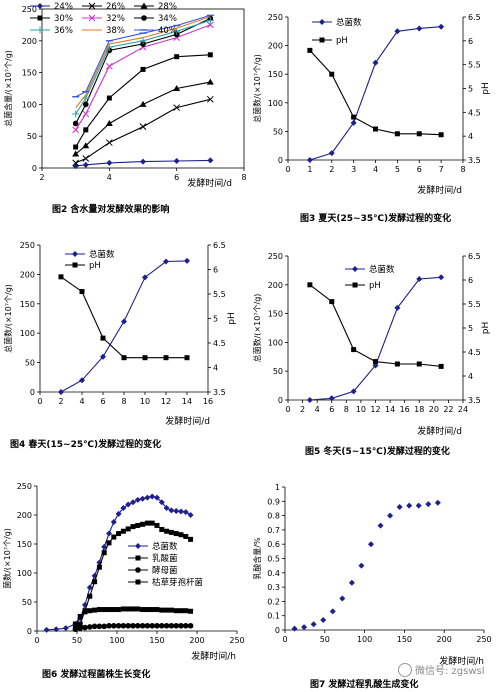 This screenshot has height=692, width=499. What do you see at coordinates (275, 285) in the screenshot?
I see `fig5-y-tick-label-4: 200` at bounding box center [275, 285].